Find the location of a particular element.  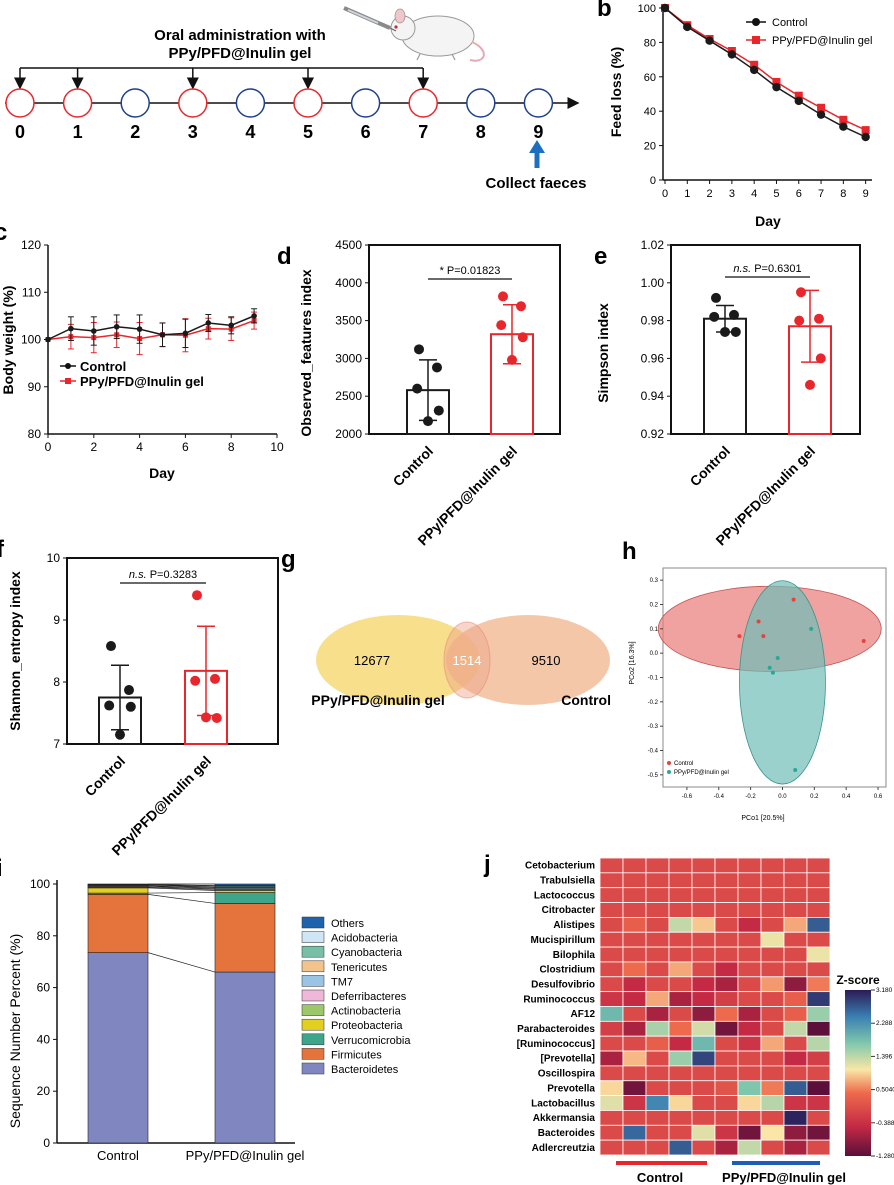

day-label: 7 is located at coordinates (423, 132).